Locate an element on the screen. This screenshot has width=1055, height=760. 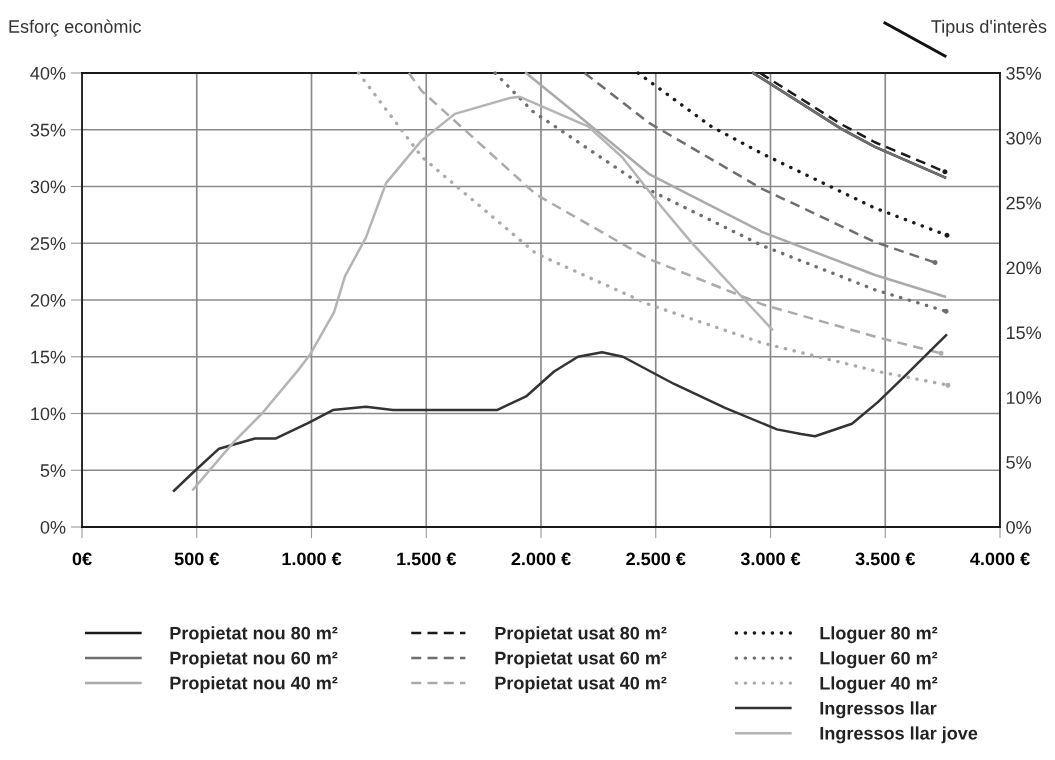
y2-tick-label: 20% is located at coordinates (1024, 268).